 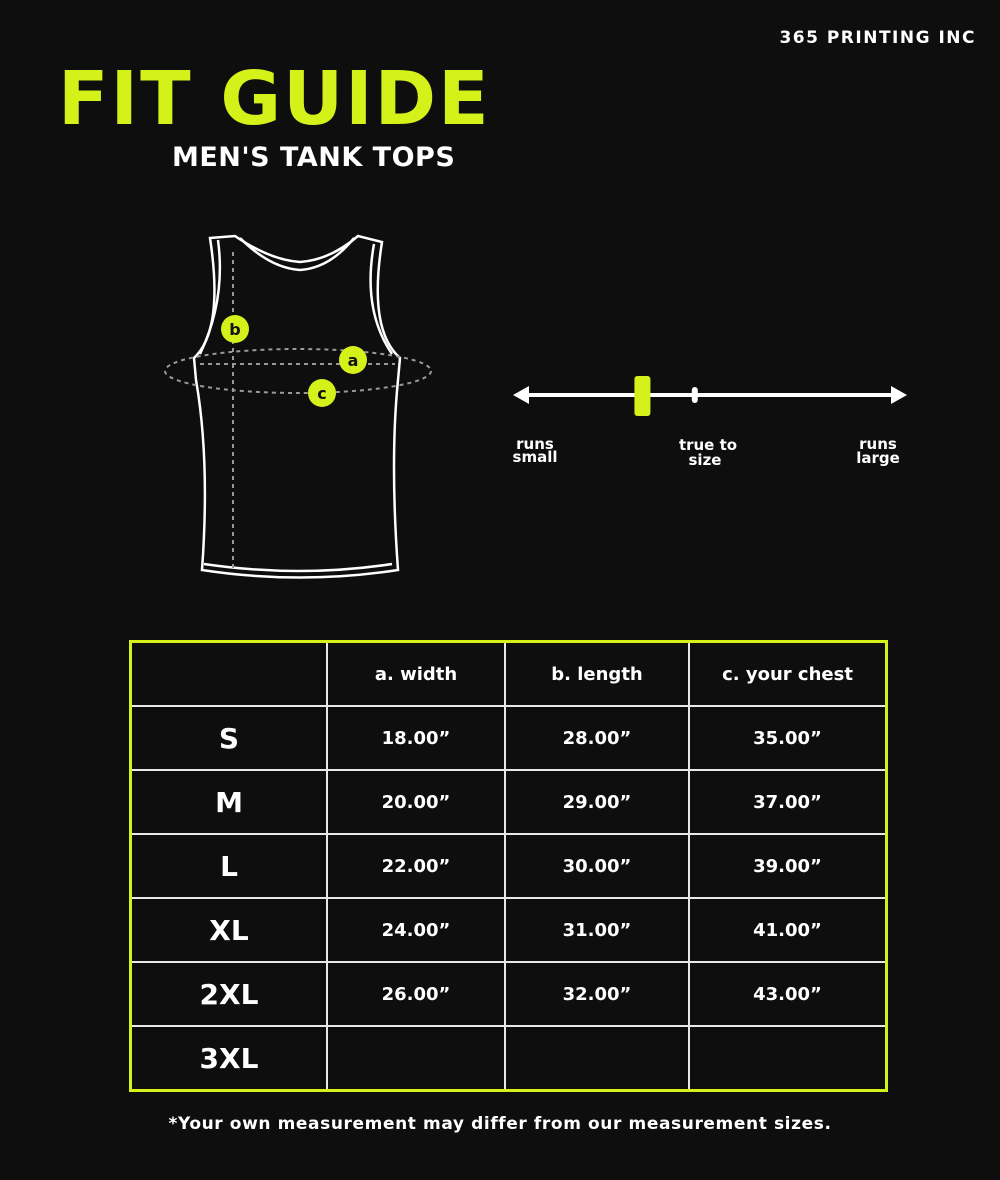 I want to click on table-row: S 18.00” 28.00” 35.00”, so click(x=508, y=738).